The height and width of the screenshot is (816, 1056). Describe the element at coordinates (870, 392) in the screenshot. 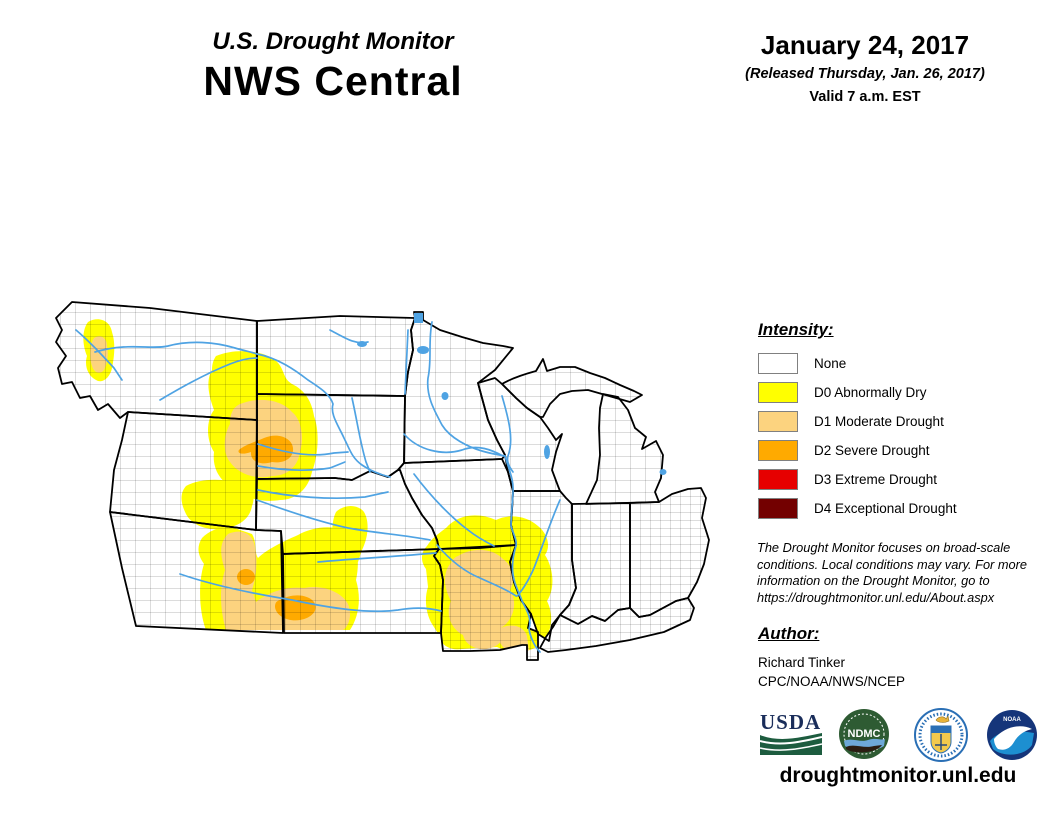

I see `legend-label: D0 Abnormally Dry` at that location.